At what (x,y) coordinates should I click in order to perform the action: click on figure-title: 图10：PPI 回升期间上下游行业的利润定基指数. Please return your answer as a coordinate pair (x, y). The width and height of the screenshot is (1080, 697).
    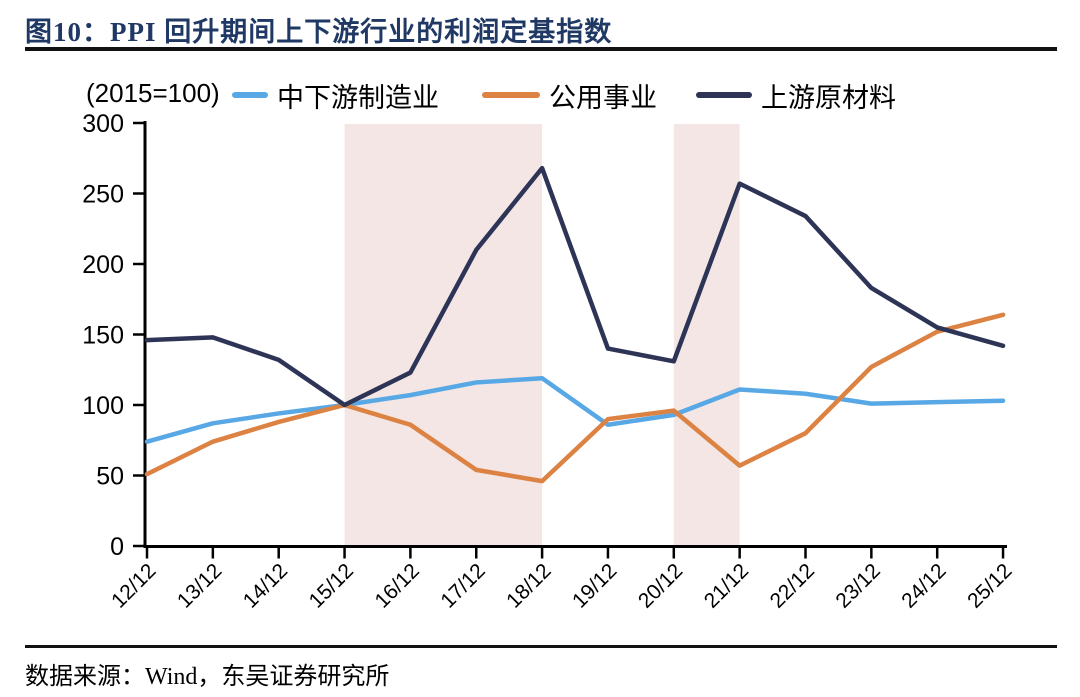
    Looking at the image, I should click on (319, 32).